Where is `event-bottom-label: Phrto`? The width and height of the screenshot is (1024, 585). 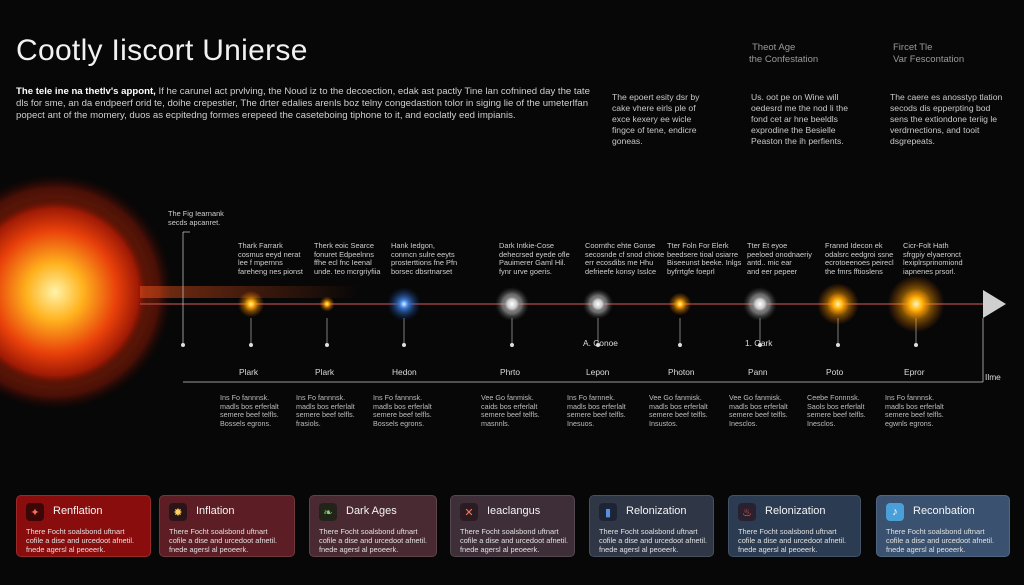
event-bottom-label: Phrto is located at coordinates (510, 372).